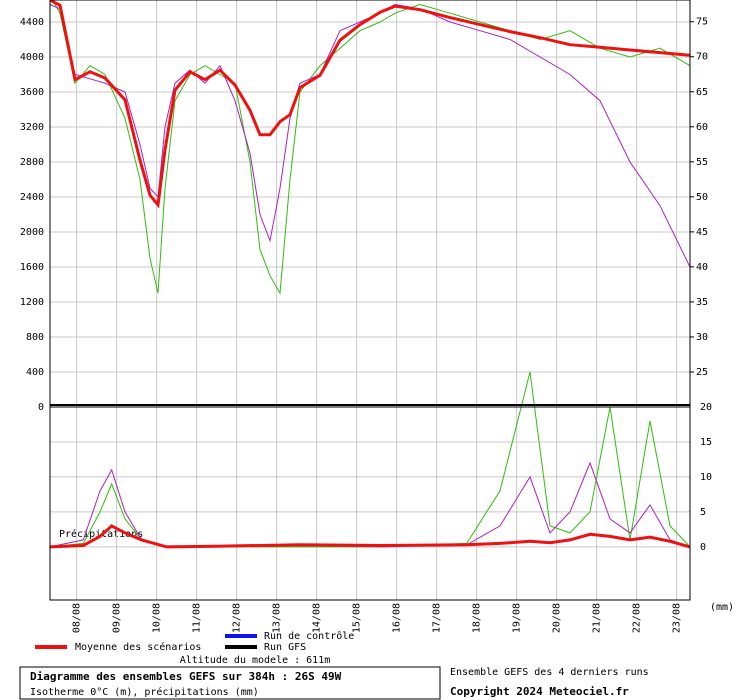 The image size is (740, 700). What do you see at coordinates (32, 127) in the screenshot?
I see `y-tick-label: 3200` at bounding box center [32, 127].